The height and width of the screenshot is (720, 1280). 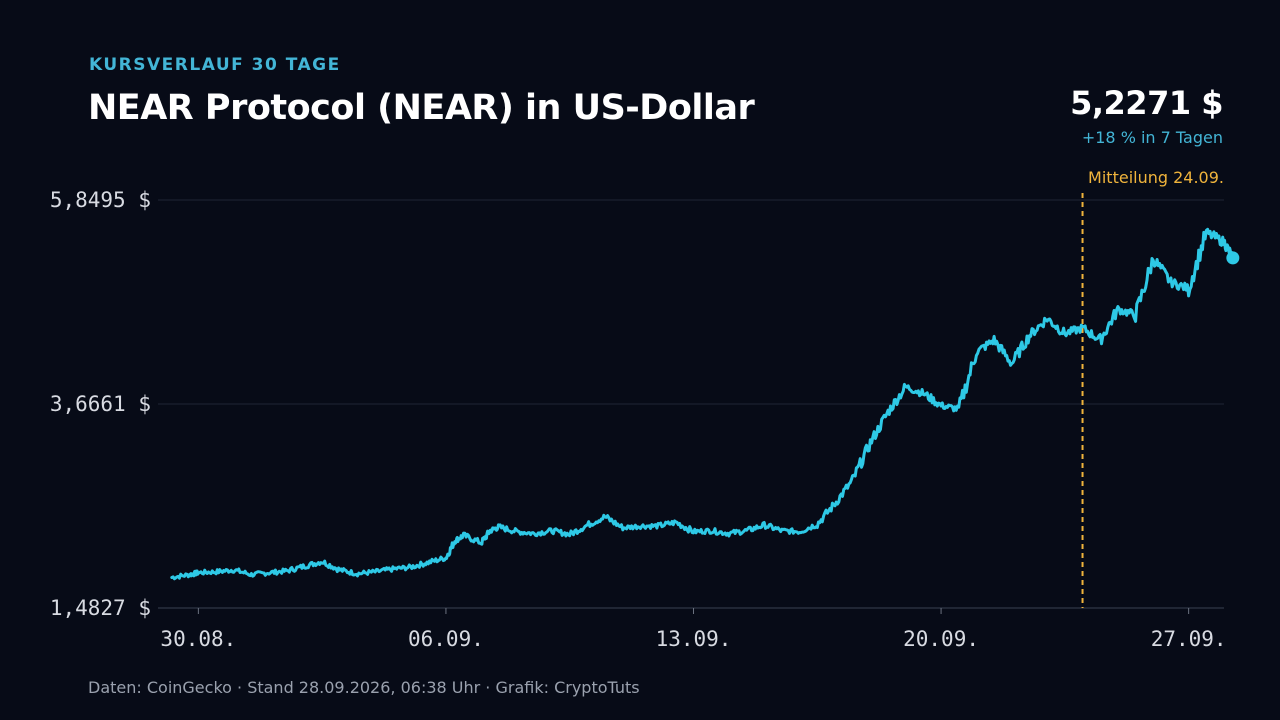 I want to click on x-axis-ticks: 30.08. 06.09. 13.09. 20.09. 27.09., so click(x=693, y=629).